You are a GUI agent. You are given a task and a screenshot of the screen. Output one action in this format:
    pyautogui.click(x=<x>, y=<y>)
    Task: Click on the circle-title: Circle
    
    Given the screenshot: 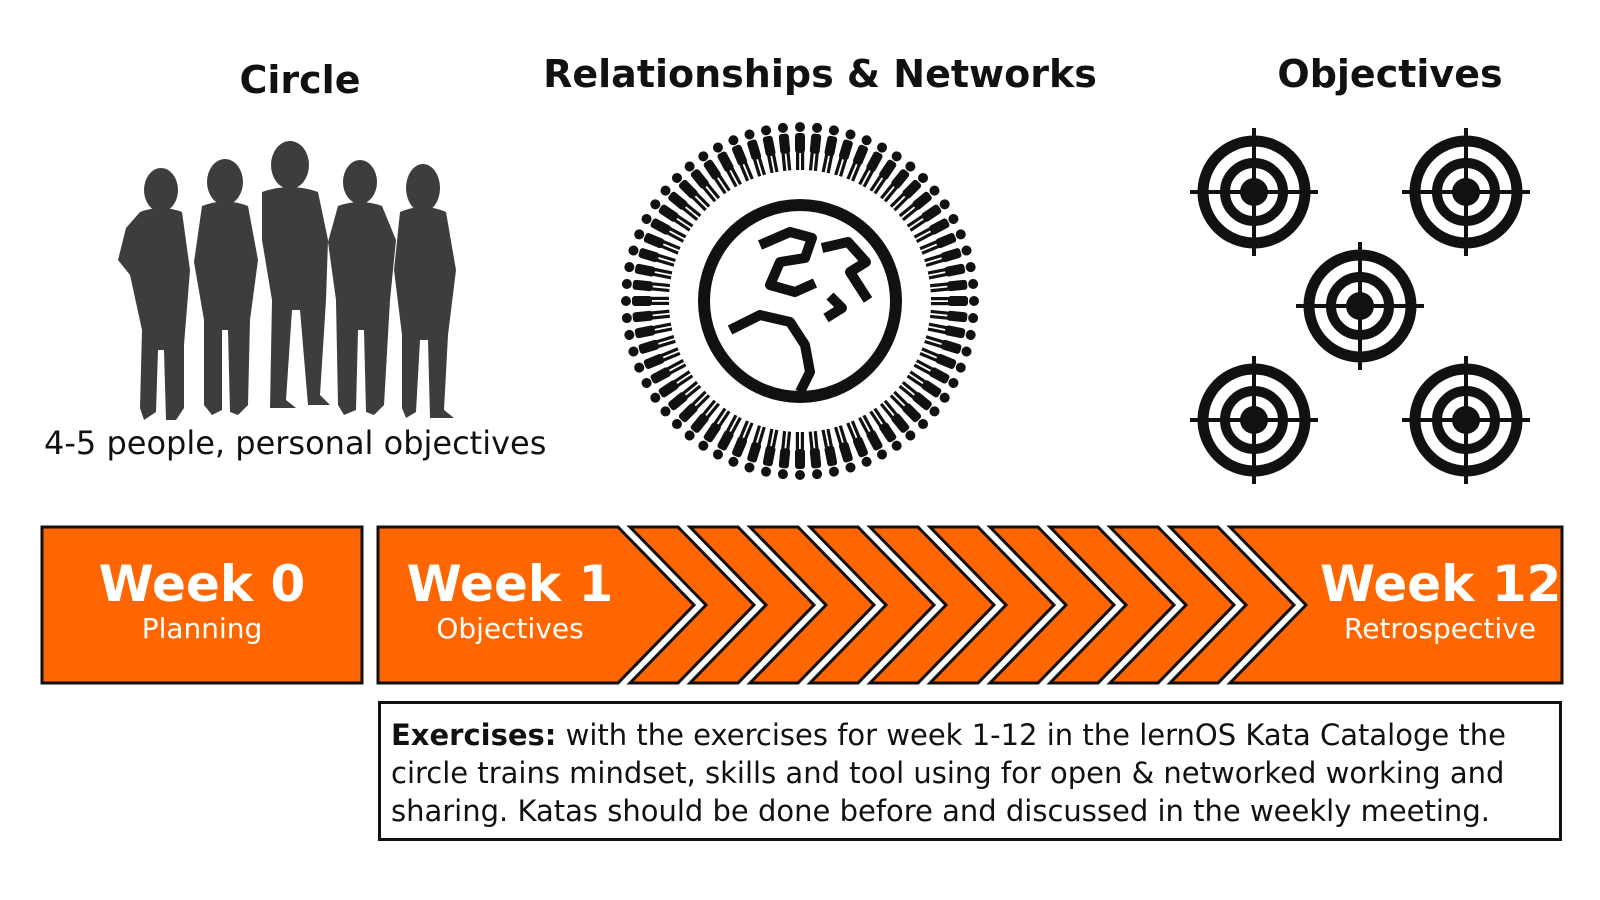 What is the action you would take?
    pyautogui.click(x=300, y=80)
    